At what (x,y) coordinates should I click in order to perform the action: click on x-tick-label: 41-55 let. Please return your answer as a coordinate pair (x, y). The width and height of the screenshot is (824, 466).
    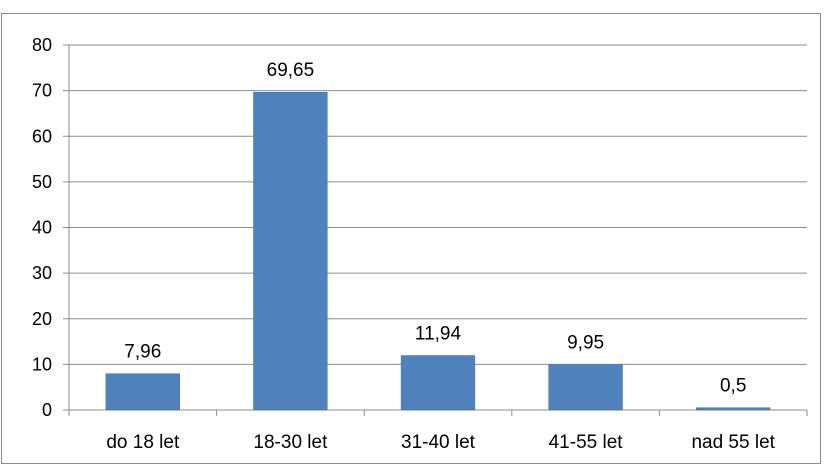
    Looking at the image, I should click on (586, 442).